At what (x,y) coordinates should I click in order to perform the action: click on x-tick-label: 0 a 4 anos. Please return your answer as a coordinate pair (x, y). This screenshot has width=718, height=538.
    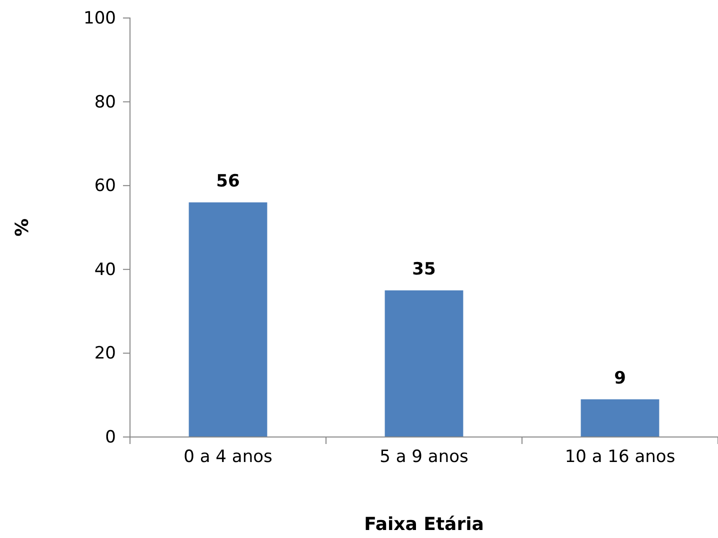
    Looking at the image, I should click on (228, 457).